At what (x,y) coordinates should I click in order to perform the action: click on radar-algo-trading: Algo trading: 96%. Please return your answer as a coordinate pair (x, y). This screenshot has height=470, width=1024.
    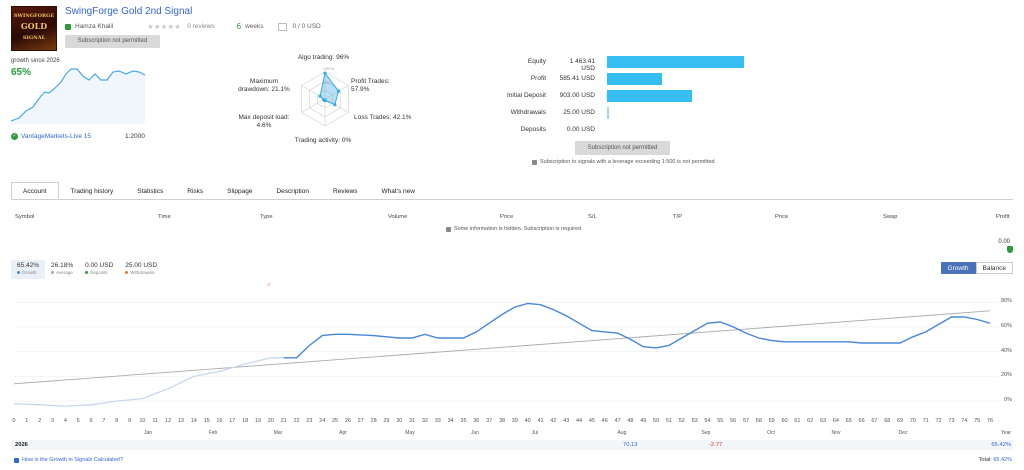
    Looking at the image, I should click on (323, 57).